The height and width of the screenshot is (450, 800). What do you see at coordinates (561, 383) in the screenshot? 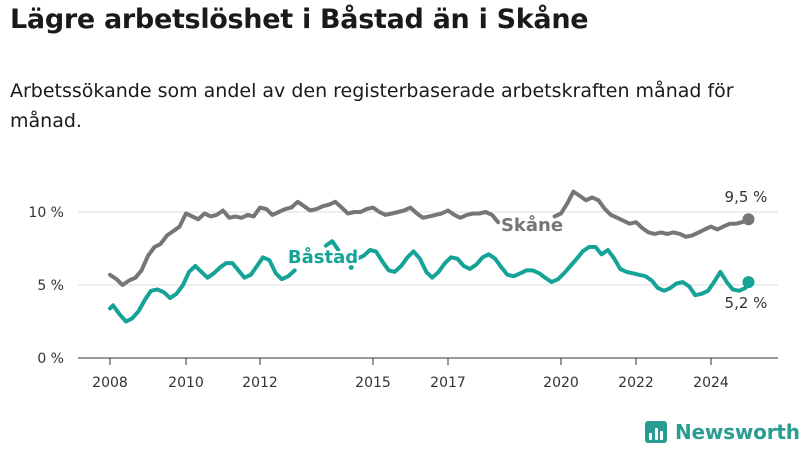
I see `x-tick-label: 2020` at bounding box center [561, 383].